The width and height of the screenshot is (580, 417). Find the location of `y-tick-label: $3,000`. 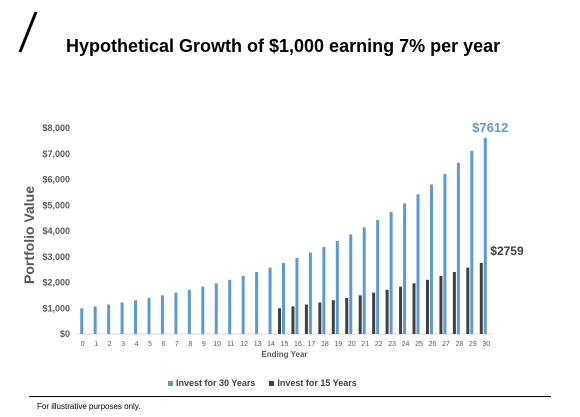

y-tick-label: $3,000 is located at coordinates (56, 257).